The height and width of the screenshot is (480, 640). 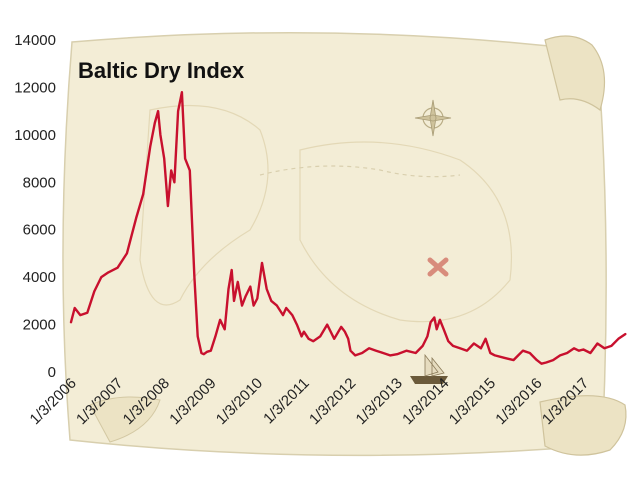 I want to click on x-marks-the-spot-icon, so click(x=438, y=267).